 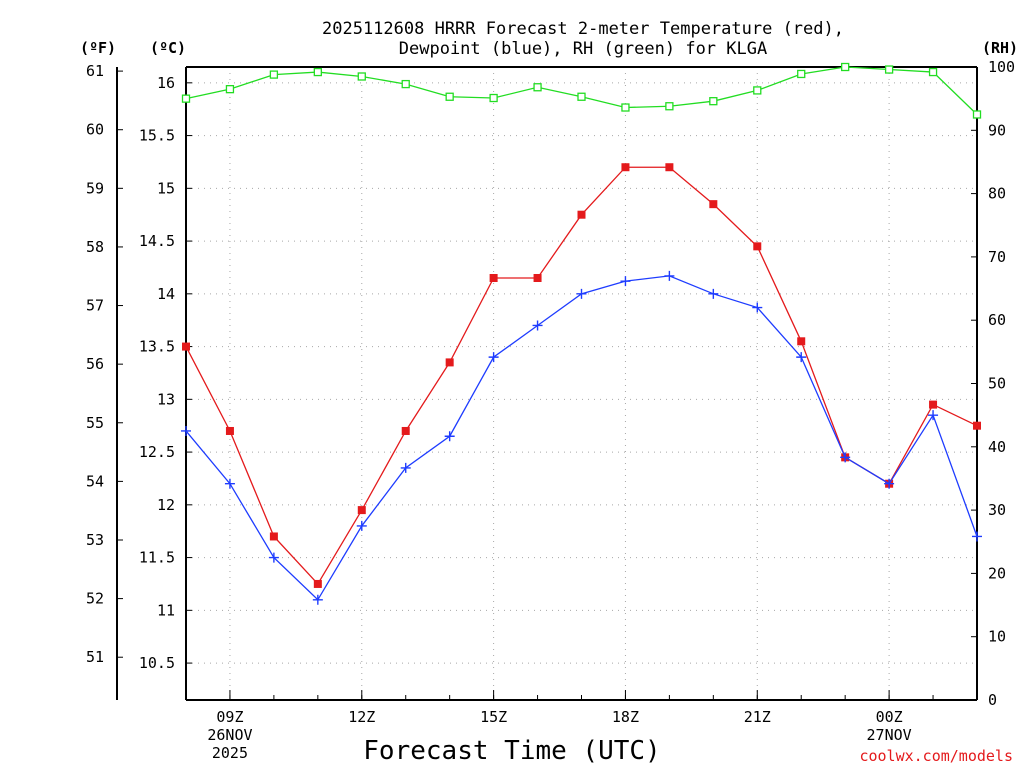 I want to click on x-tick-label: 09Z, so click(x=229, y=717).